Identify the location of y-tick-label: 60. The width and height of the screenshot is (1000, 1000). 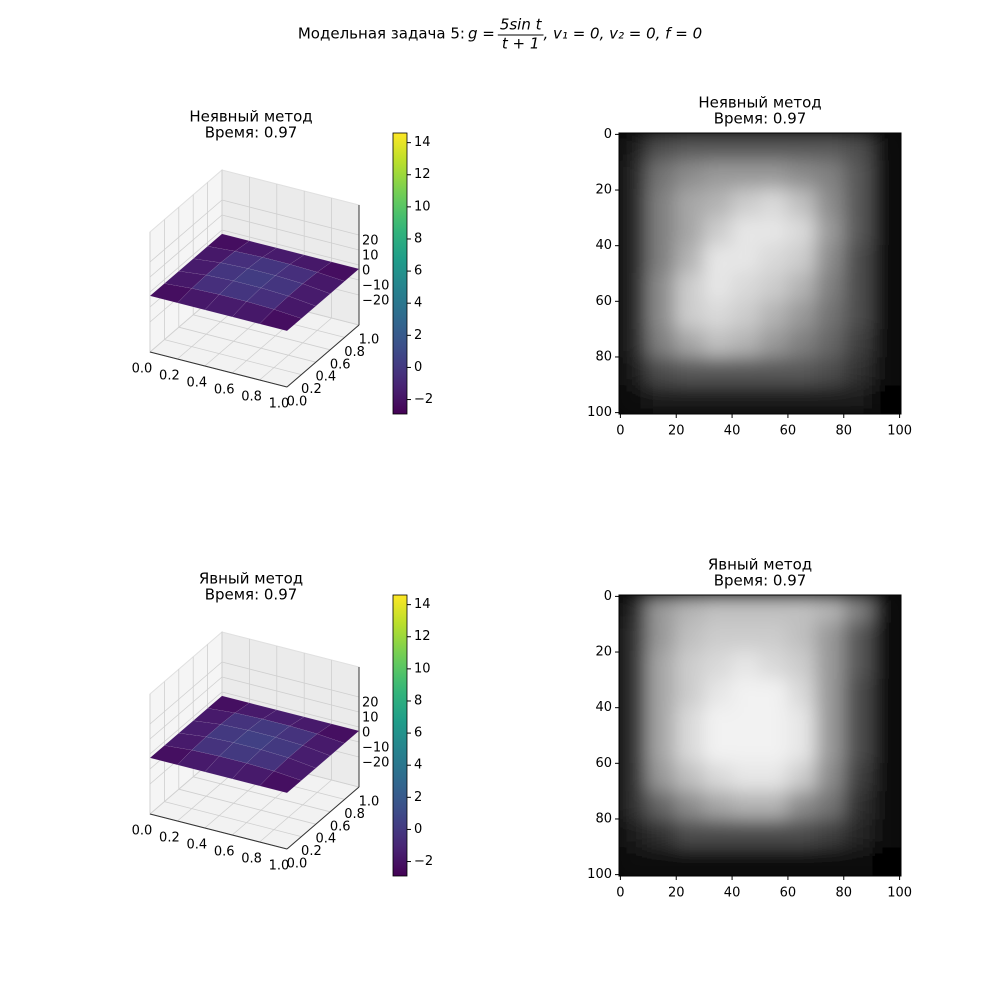
(603, 301).